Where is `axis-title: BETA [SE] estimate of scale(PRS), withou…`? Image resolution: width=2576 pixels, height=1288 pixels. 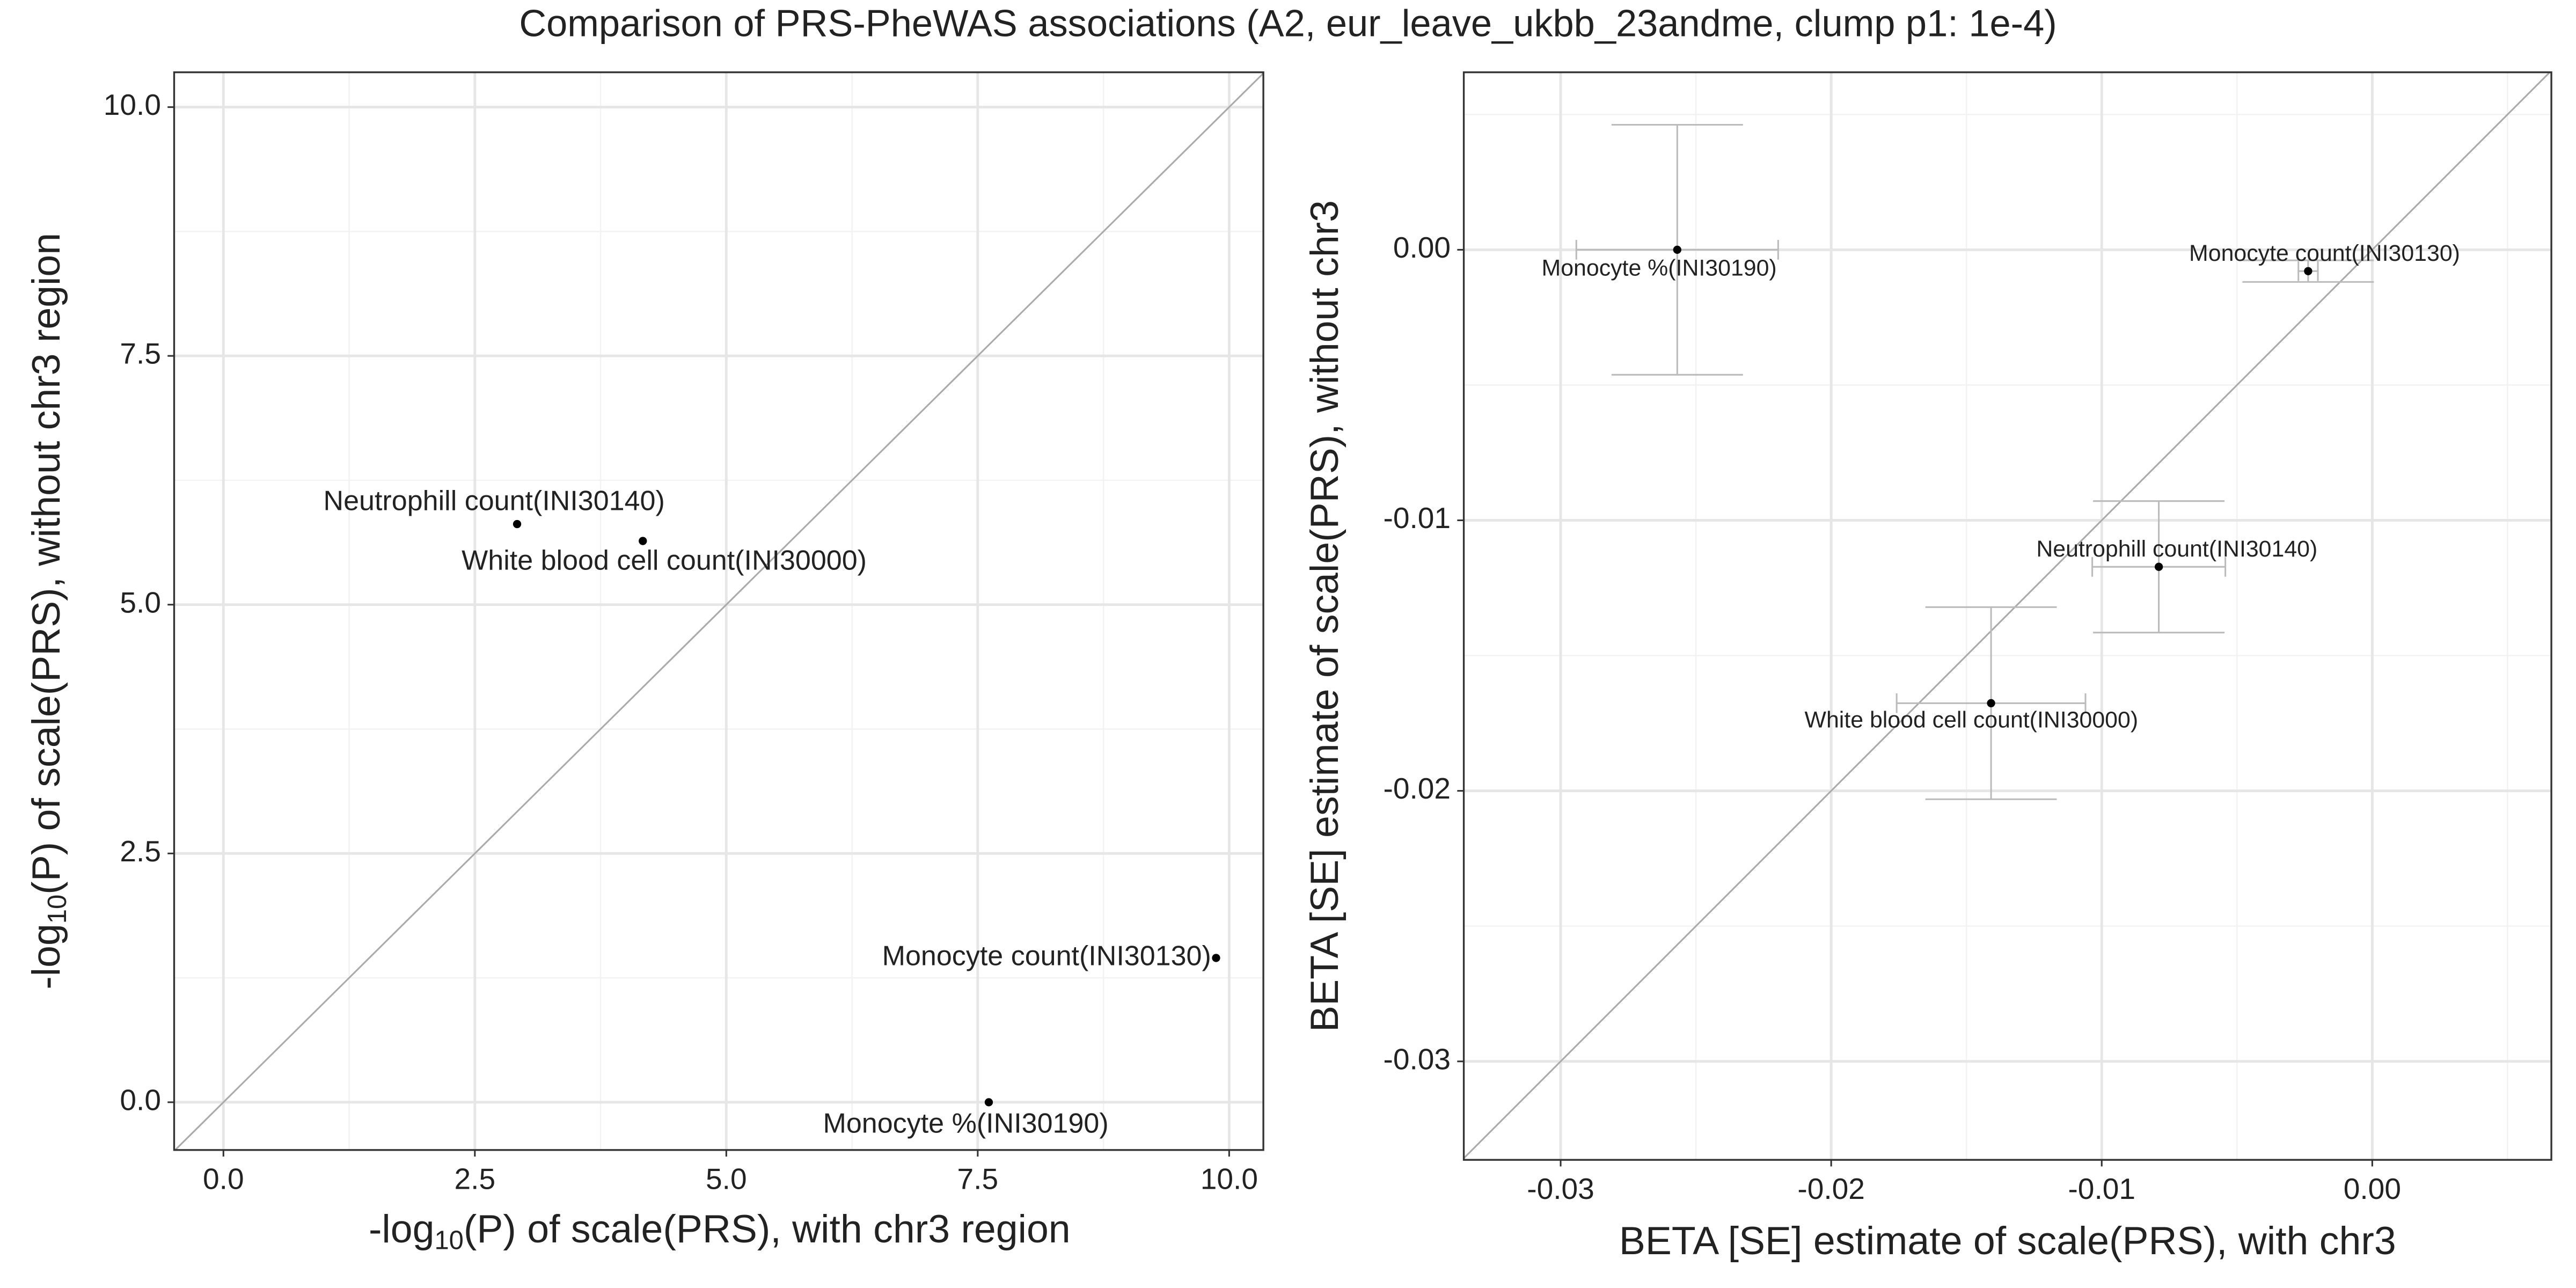 axis-title: BETA [SE] estimate of scale(PRS), withou… is located at coordinates (1324, 616).